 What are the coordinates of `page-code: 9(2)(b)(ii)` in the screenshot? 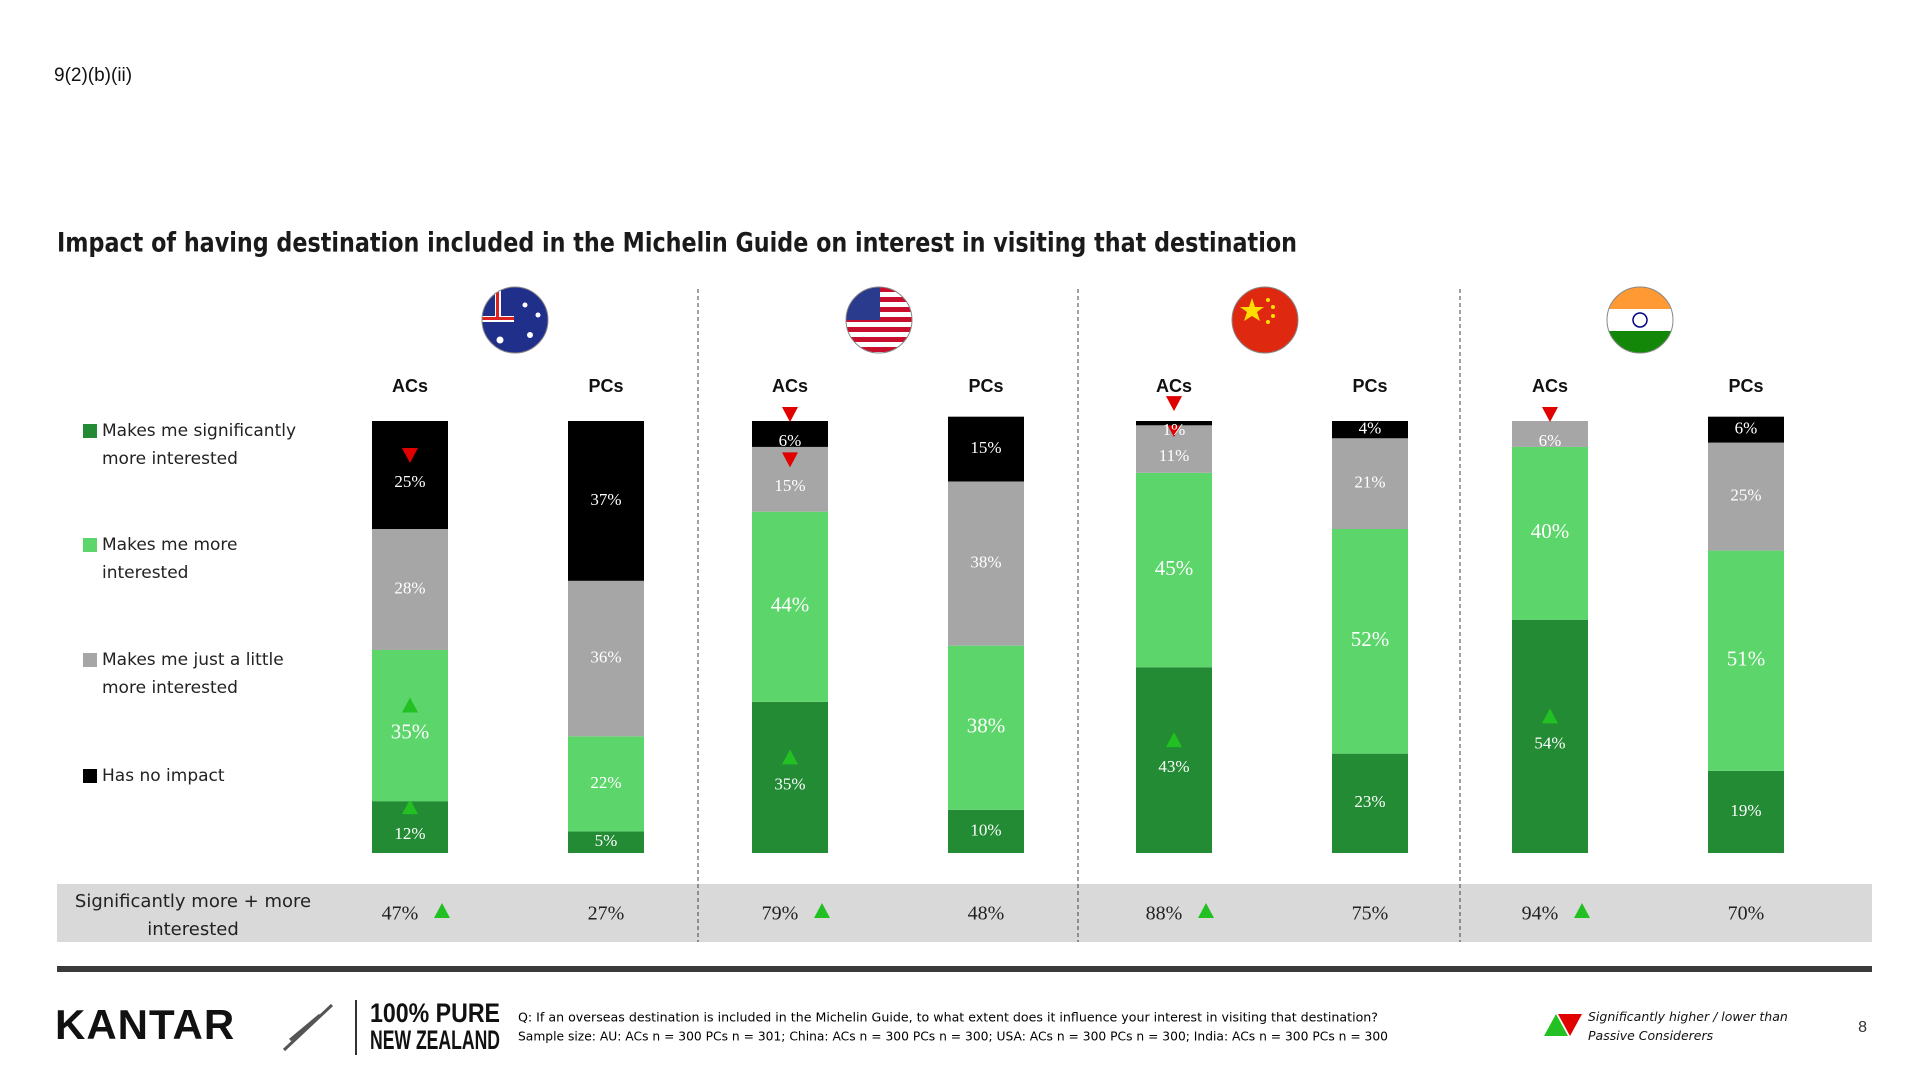 It's located at (93, 75).